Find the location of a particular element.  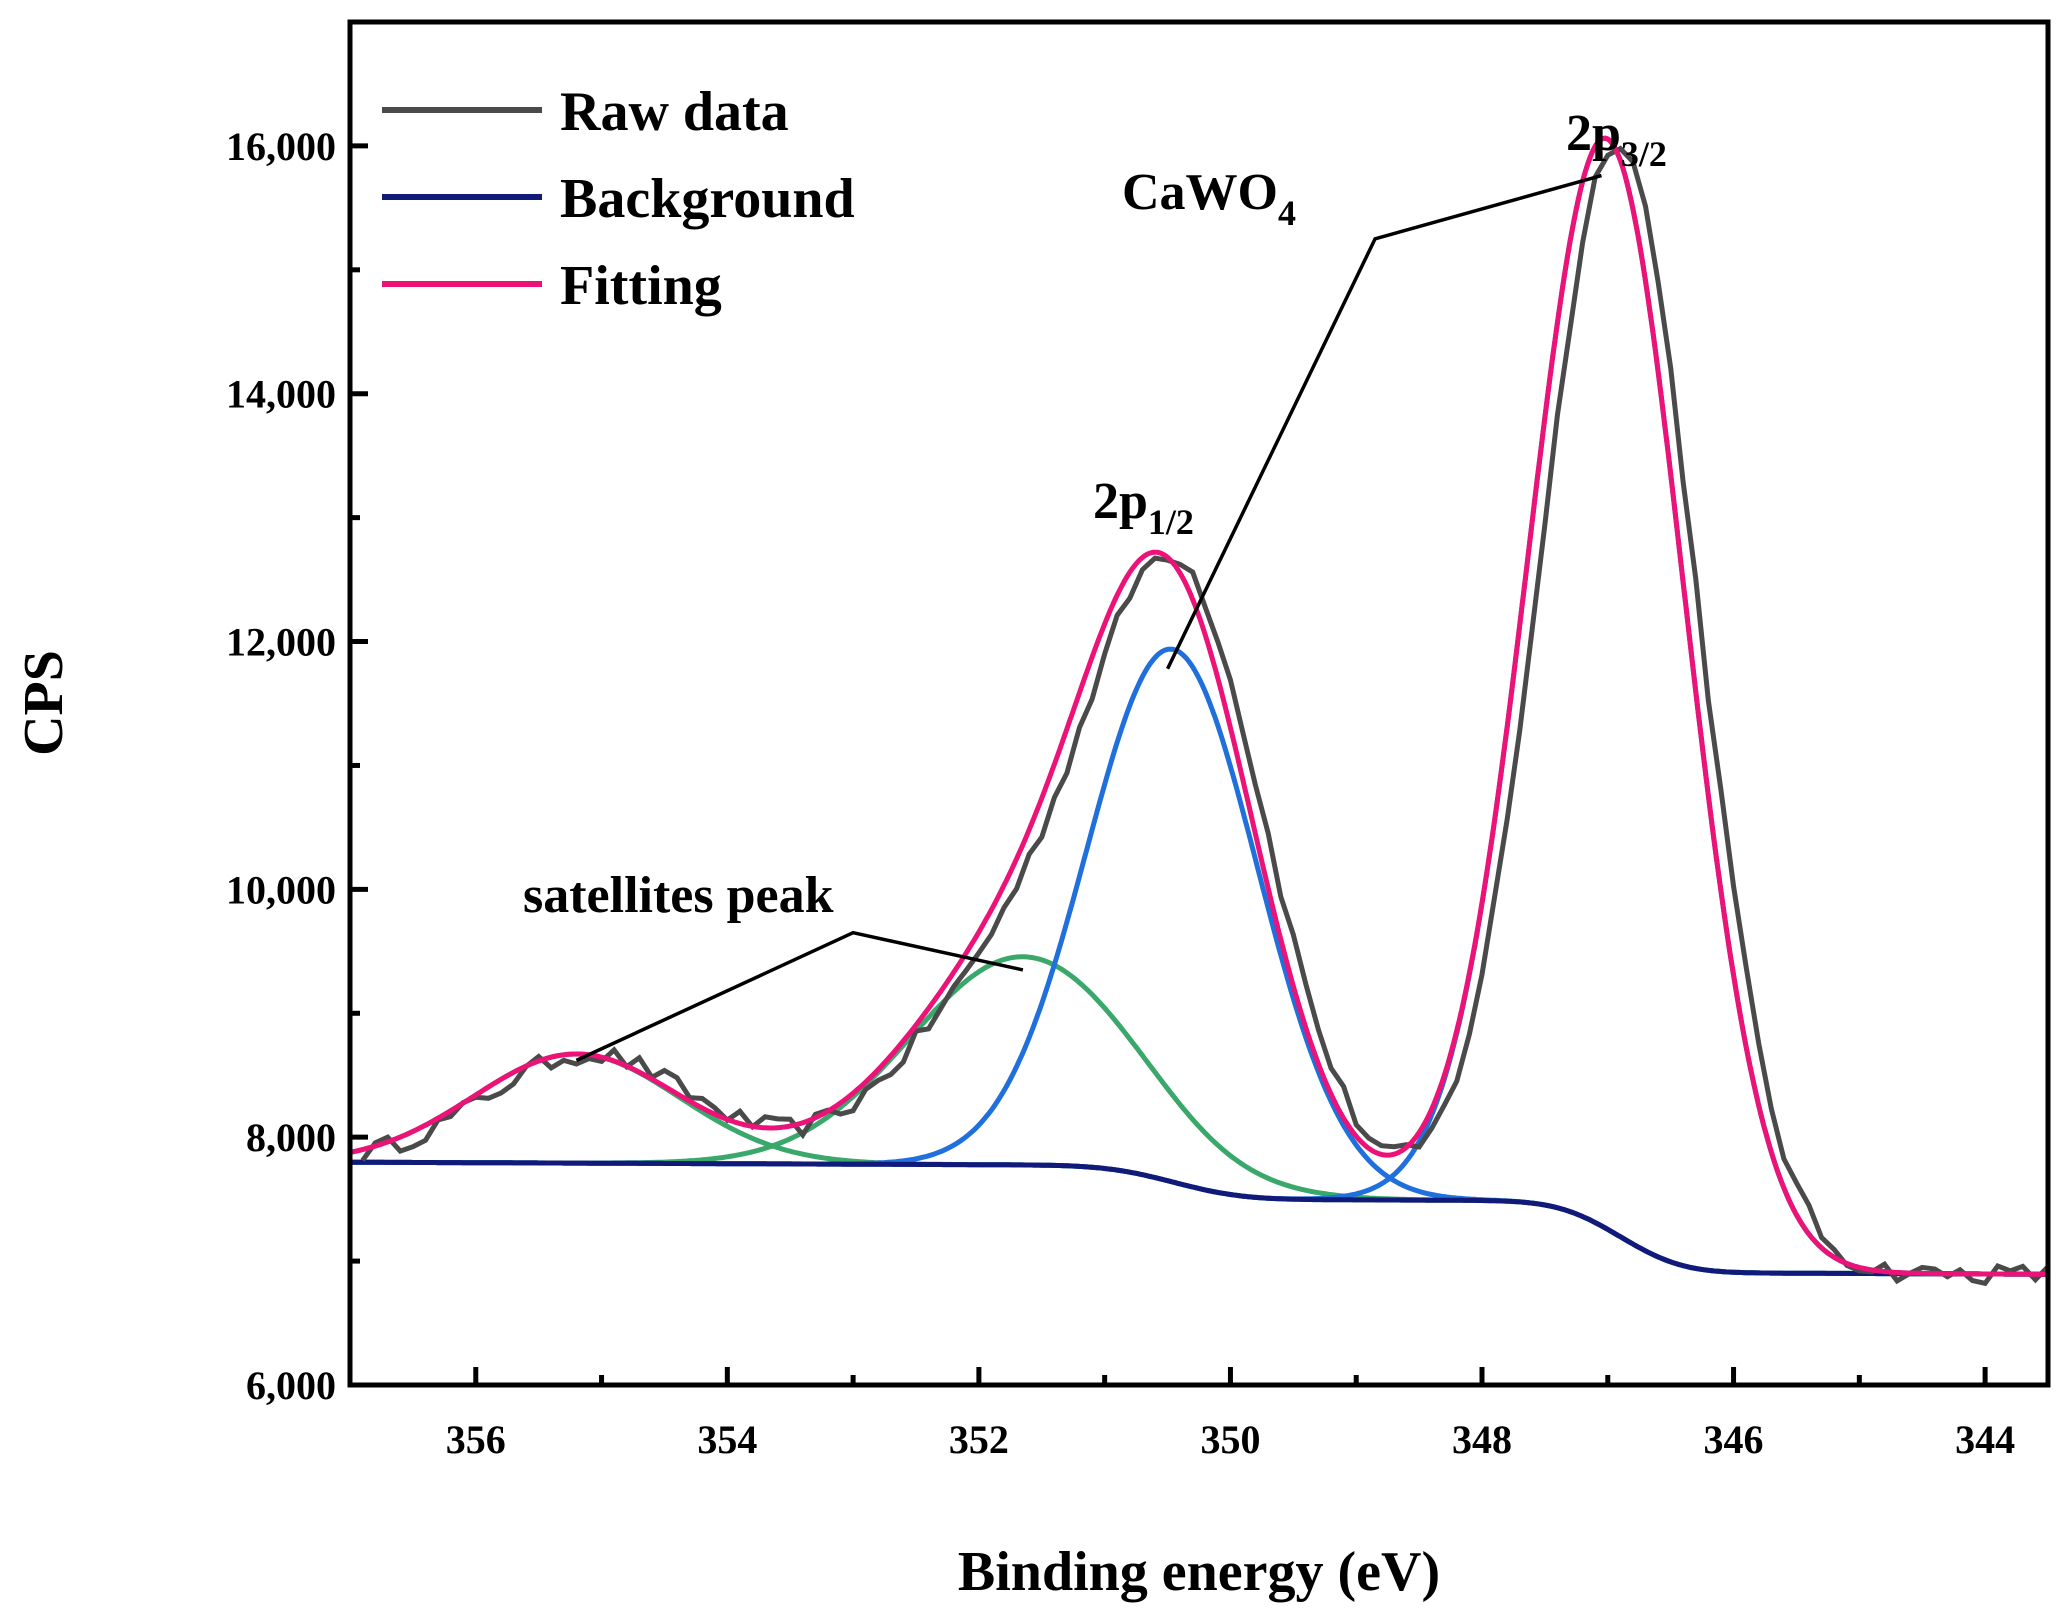

peak-2p32-label: 2p3/2 is located at coordinates (1616, 139).